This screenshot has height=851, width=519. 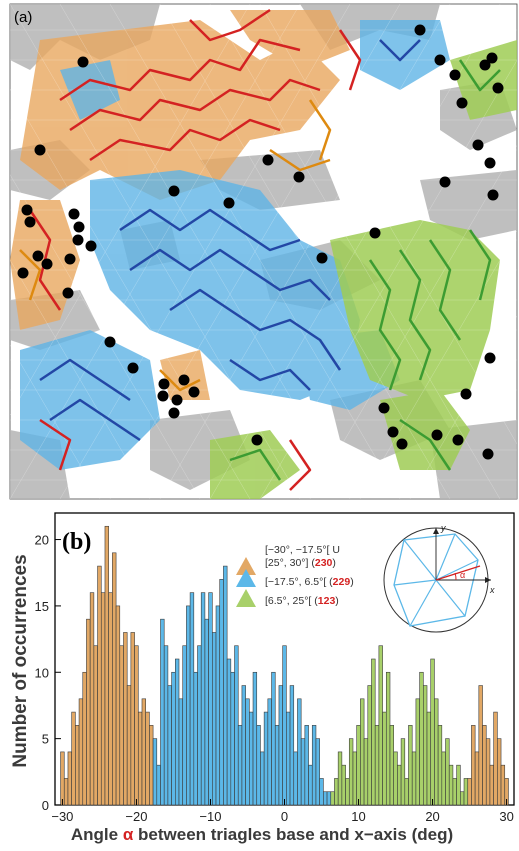 I want to click on legend-count-orange: 230, so click(x=324, y=563).